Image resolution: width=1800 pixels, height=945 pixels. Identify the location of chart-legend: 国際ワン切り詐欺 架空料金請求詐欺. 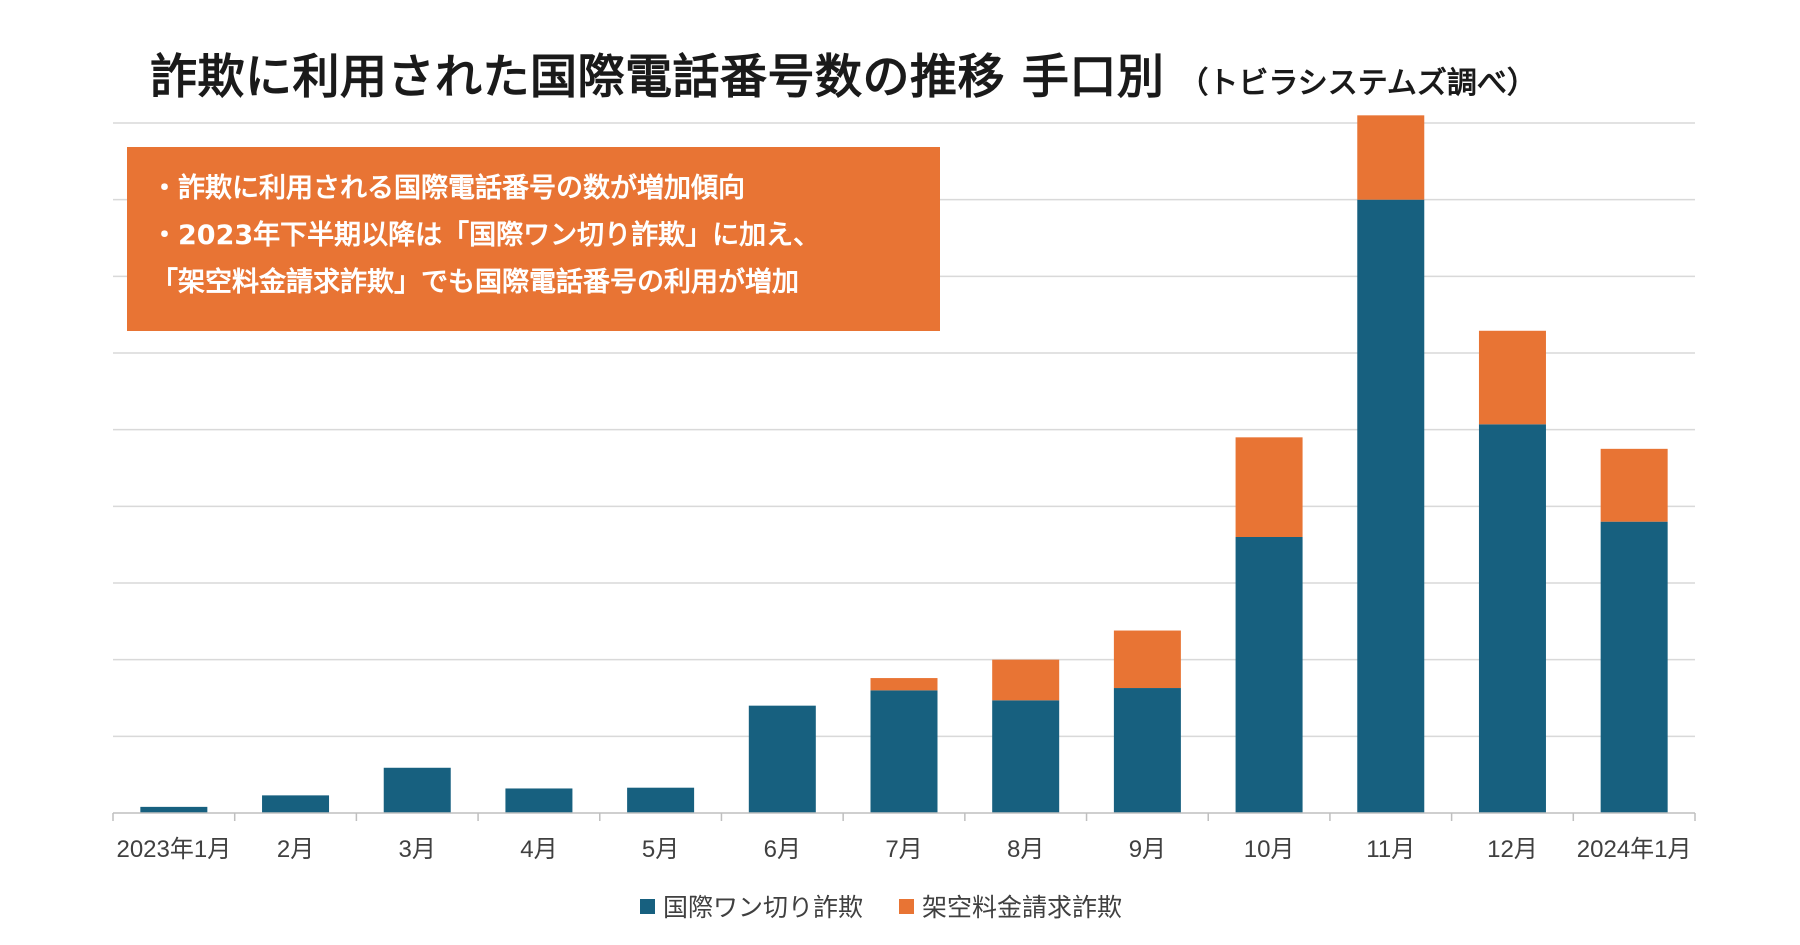
(899, 906).